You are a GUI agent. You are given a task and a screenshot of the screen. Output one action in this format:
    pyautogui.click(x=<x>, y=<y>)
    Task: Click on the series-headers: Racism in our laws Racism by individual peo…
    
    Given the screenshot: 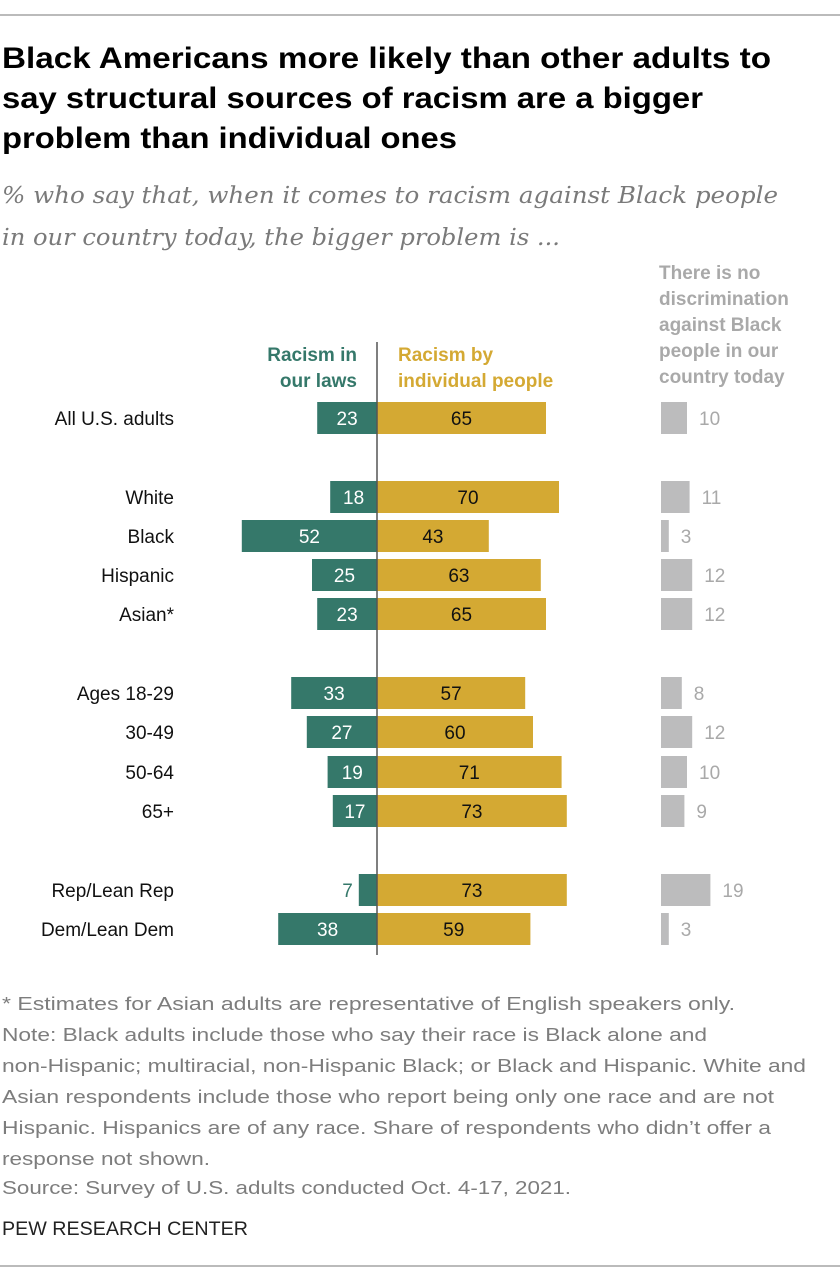 What is the action you would take?
    pyautogui.click(x=528, y=327)
    